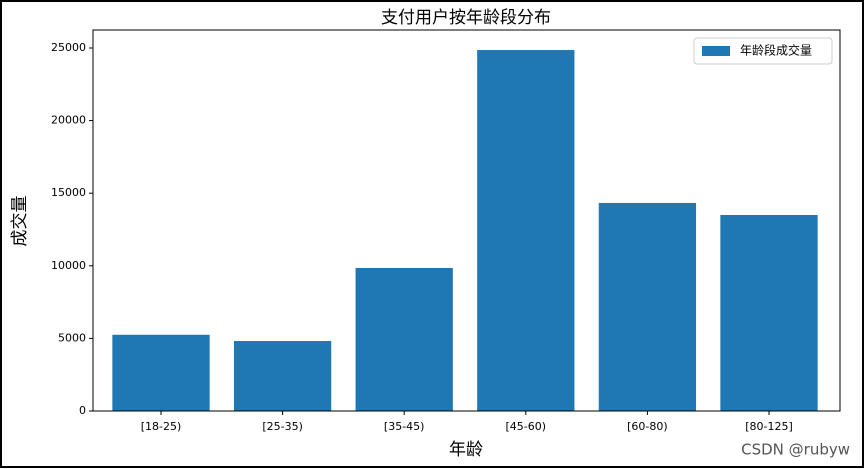 Image resolution: width=864 pixels, height=469 pixels. What do you see at coordinates (282, 426) in the screenshot?
I see `x-tick-label: [25-35)` at bounding box center [282, 426].